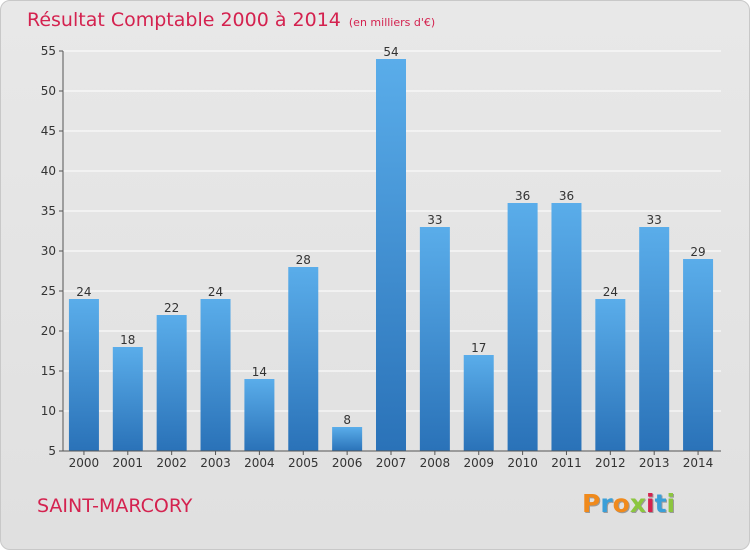 The image size is (750, 550). What do you see at coordinates (391, 255) in the screenshot?
I see `bar-2007` at bounding box center [391, 255].